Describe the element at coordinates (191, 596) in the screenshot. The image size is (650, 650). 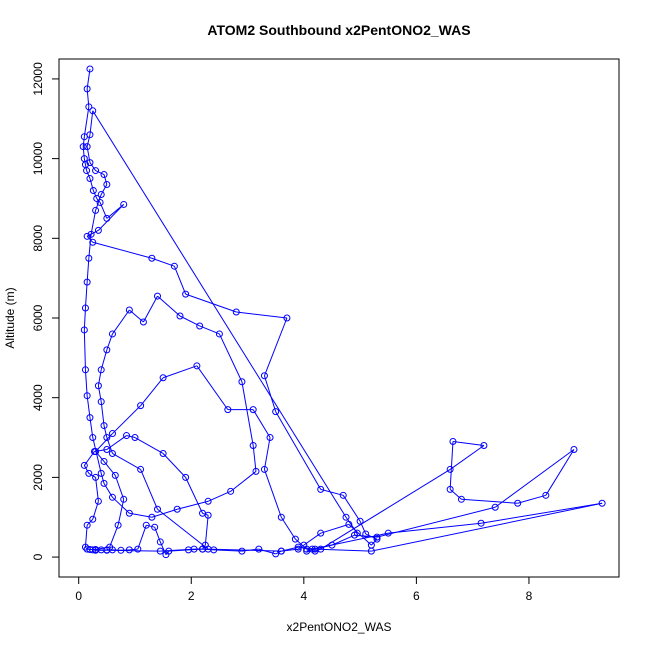
I see `x-tick-label: 2` at that location.